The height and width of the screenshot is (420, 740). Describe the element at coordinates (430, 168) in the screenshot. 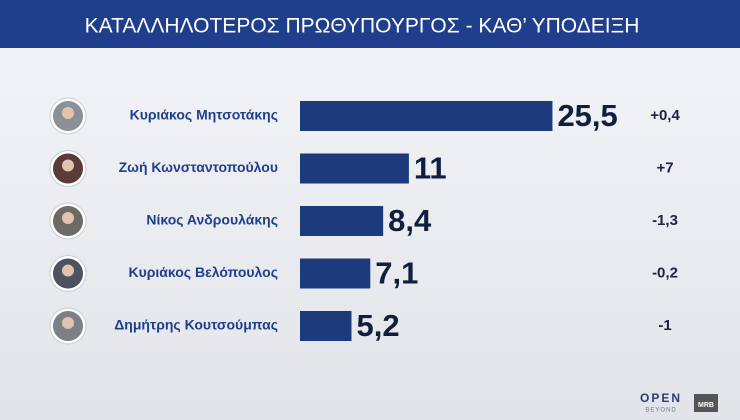

I see `value-label: 11` at that location.